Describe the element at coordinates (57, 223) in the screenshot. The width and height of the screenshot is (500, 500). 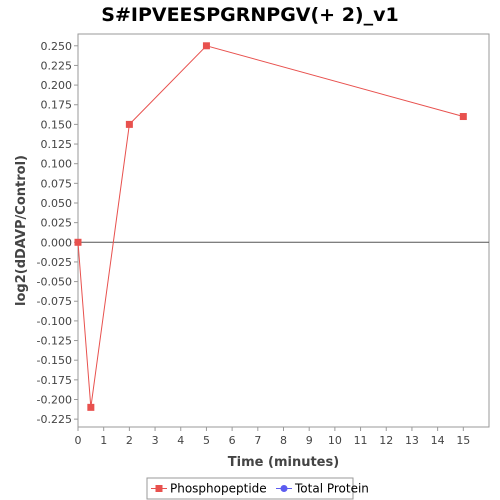
I see `y-tick-label: 0.025` at that location.